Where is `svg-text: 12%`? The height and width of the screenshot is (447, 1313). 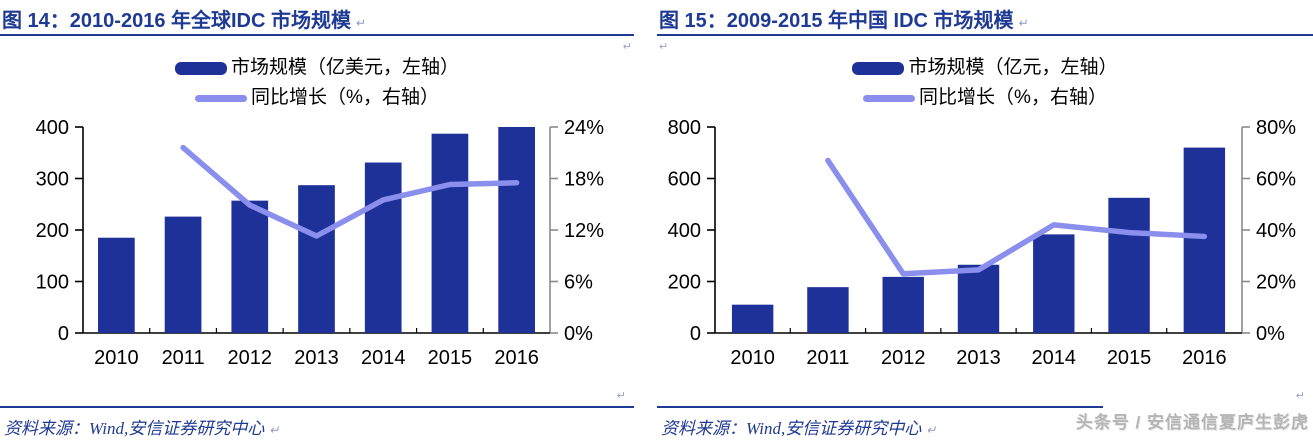 svg-text: 12% is located at coordinates (584, 231).